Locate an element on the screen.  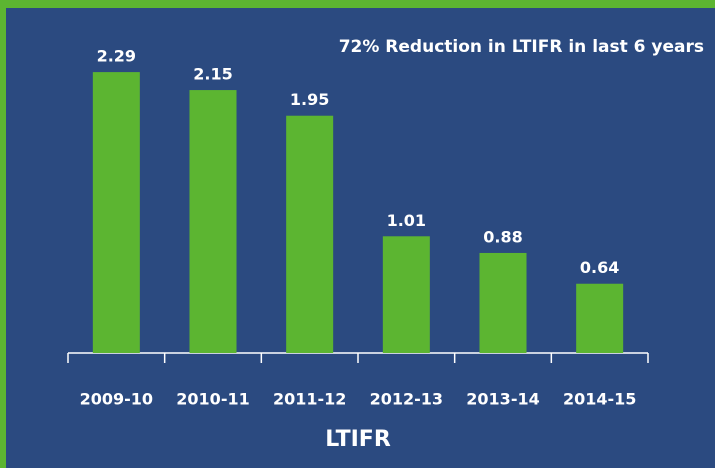
x-tick-label: 2014-15 is located at coordinates (599, 399).